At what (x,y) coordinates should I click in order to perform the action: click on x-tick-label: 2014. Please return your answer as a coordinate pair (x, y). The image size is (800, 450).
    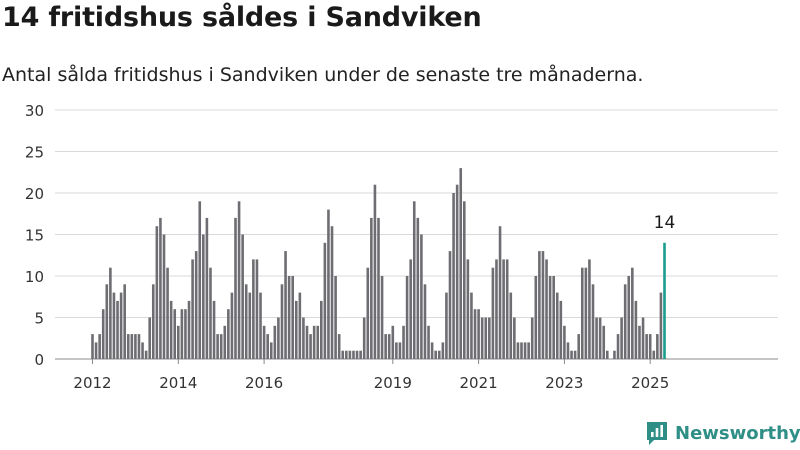
    Looking at the image, I should click on (178, 383).